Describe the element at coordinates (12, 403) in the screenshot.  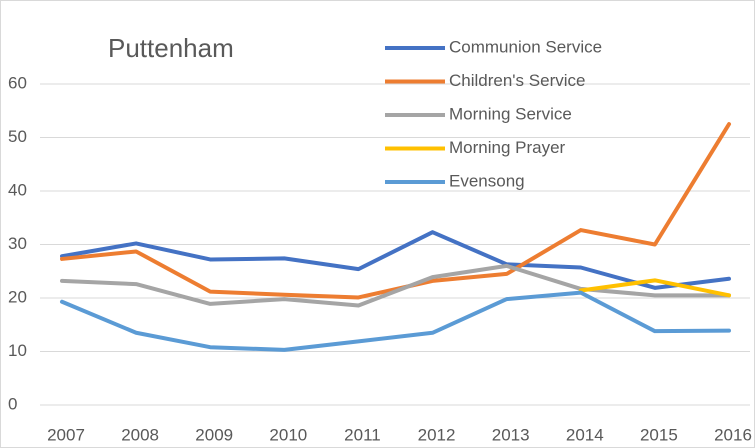
I see `y-tick-label: 0` at that location.